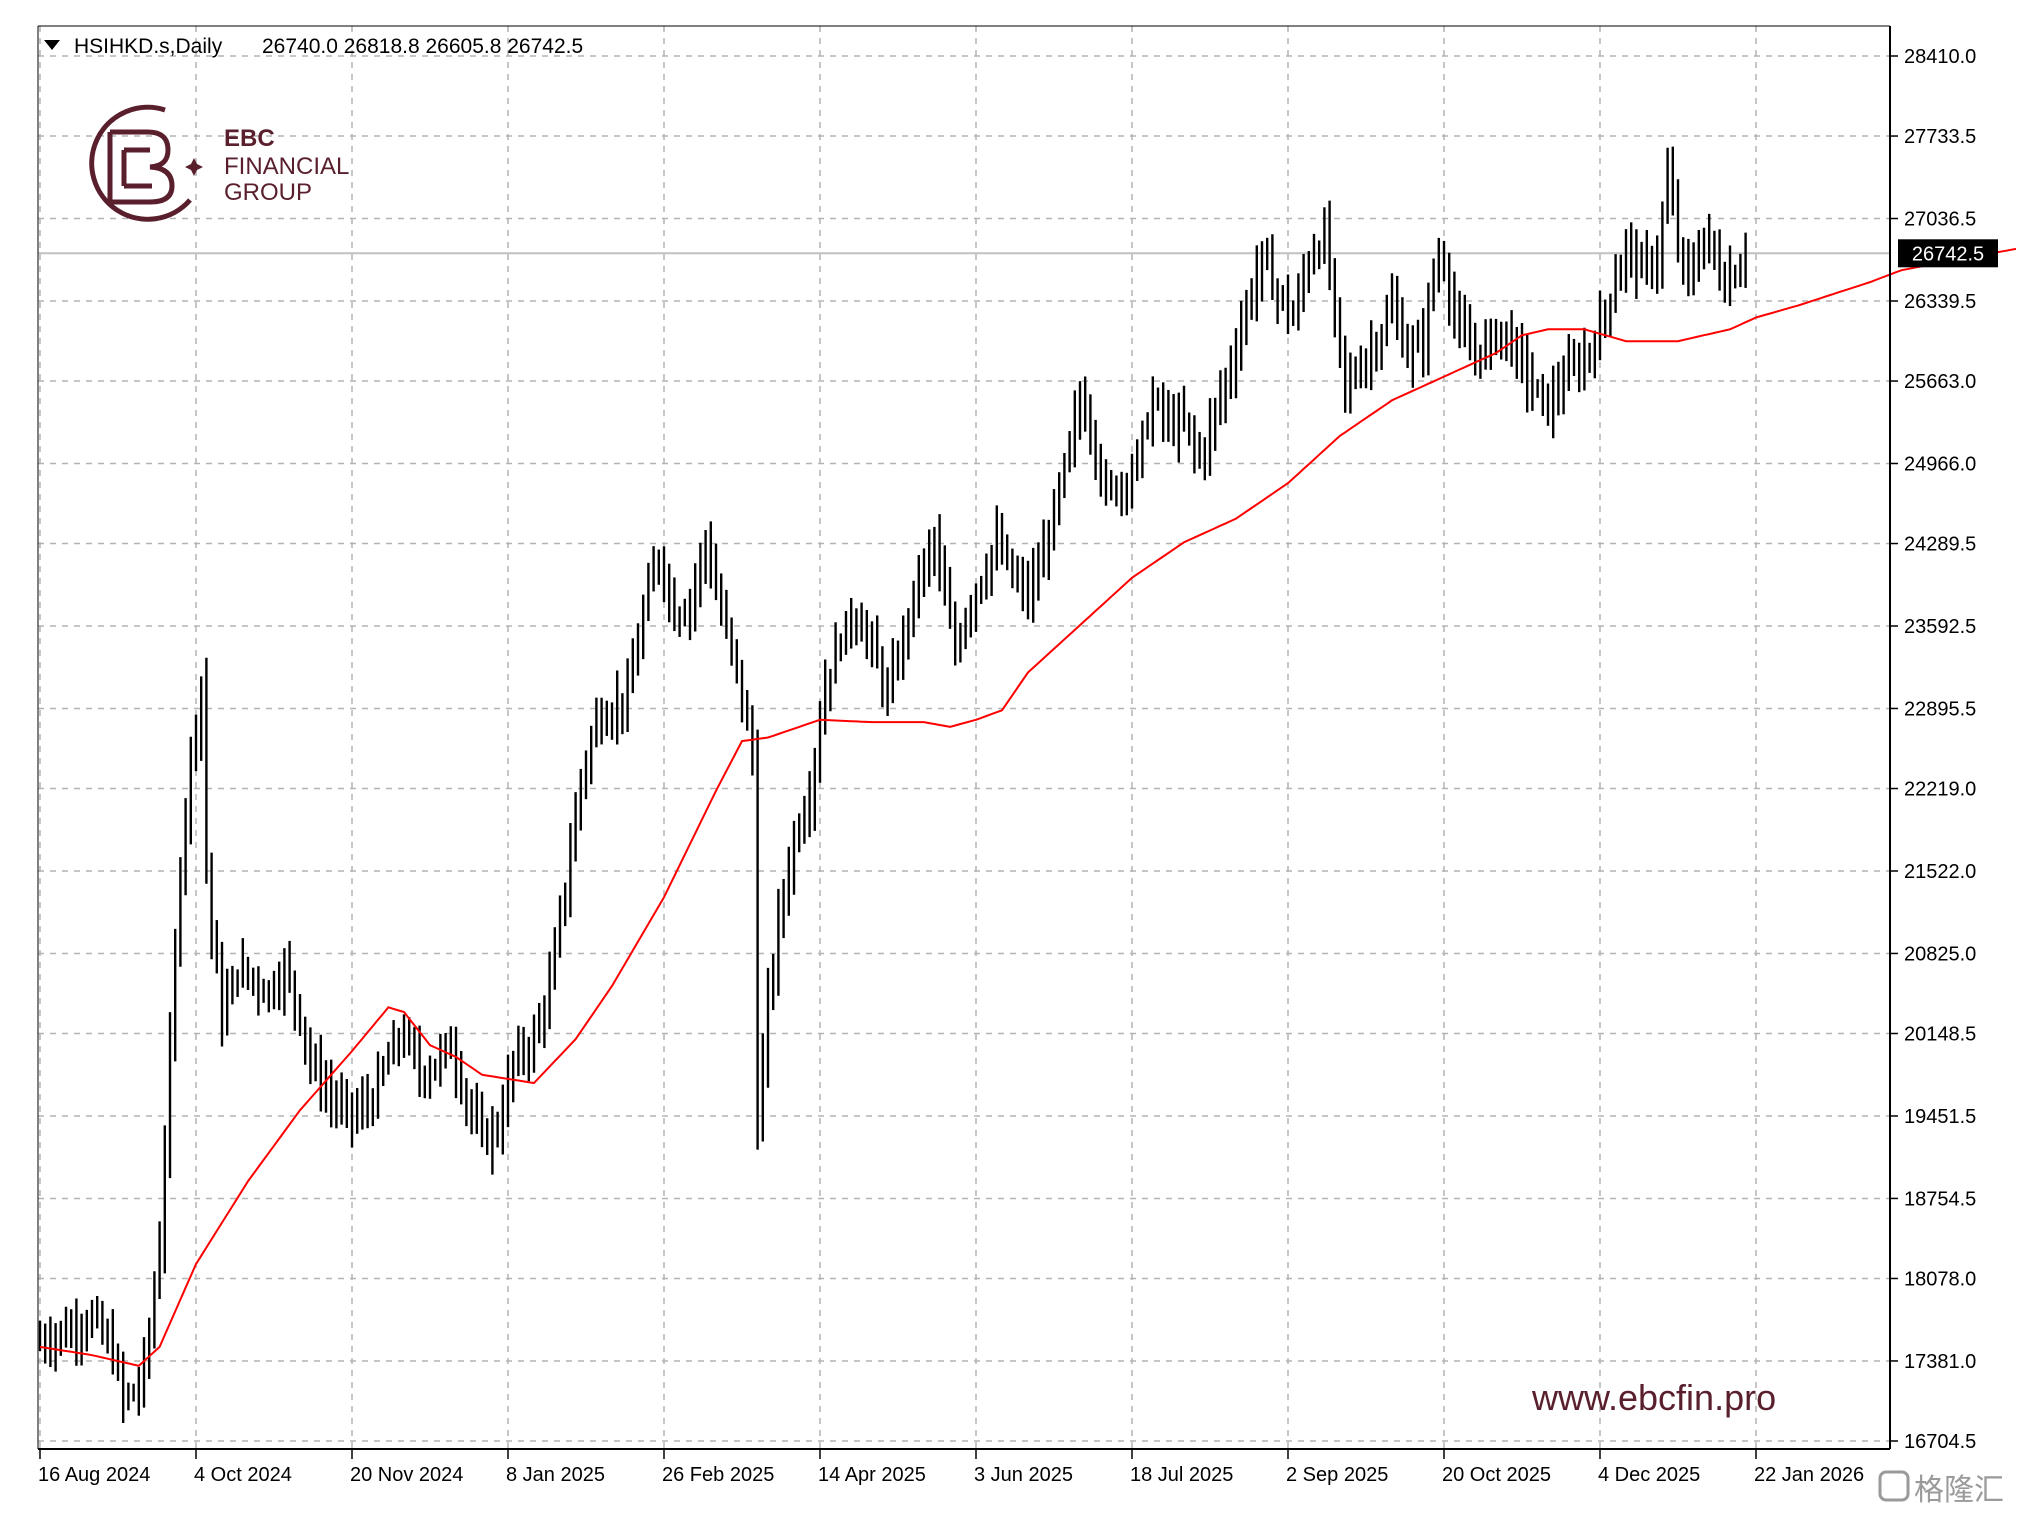 The height and width of the screenshot is (1514, 2028). Describe the element at coordinates (1940, 709) in the screenshot. I see `y-tick-label: 22895.5` at that location.